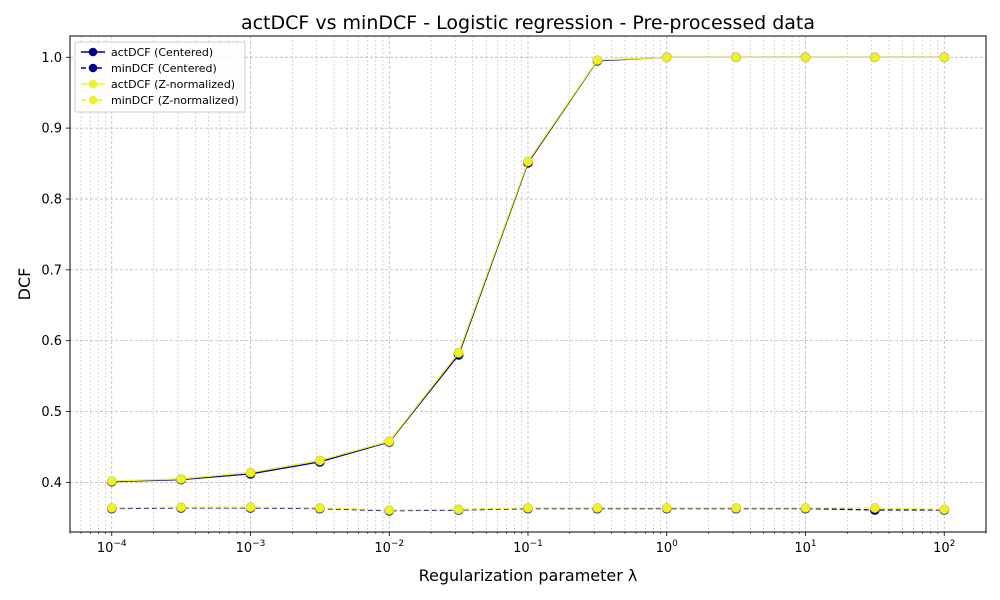 This screenshot has height=600, width=1000. I want to click on y-tick-label: 0.8, so click(51, 199).